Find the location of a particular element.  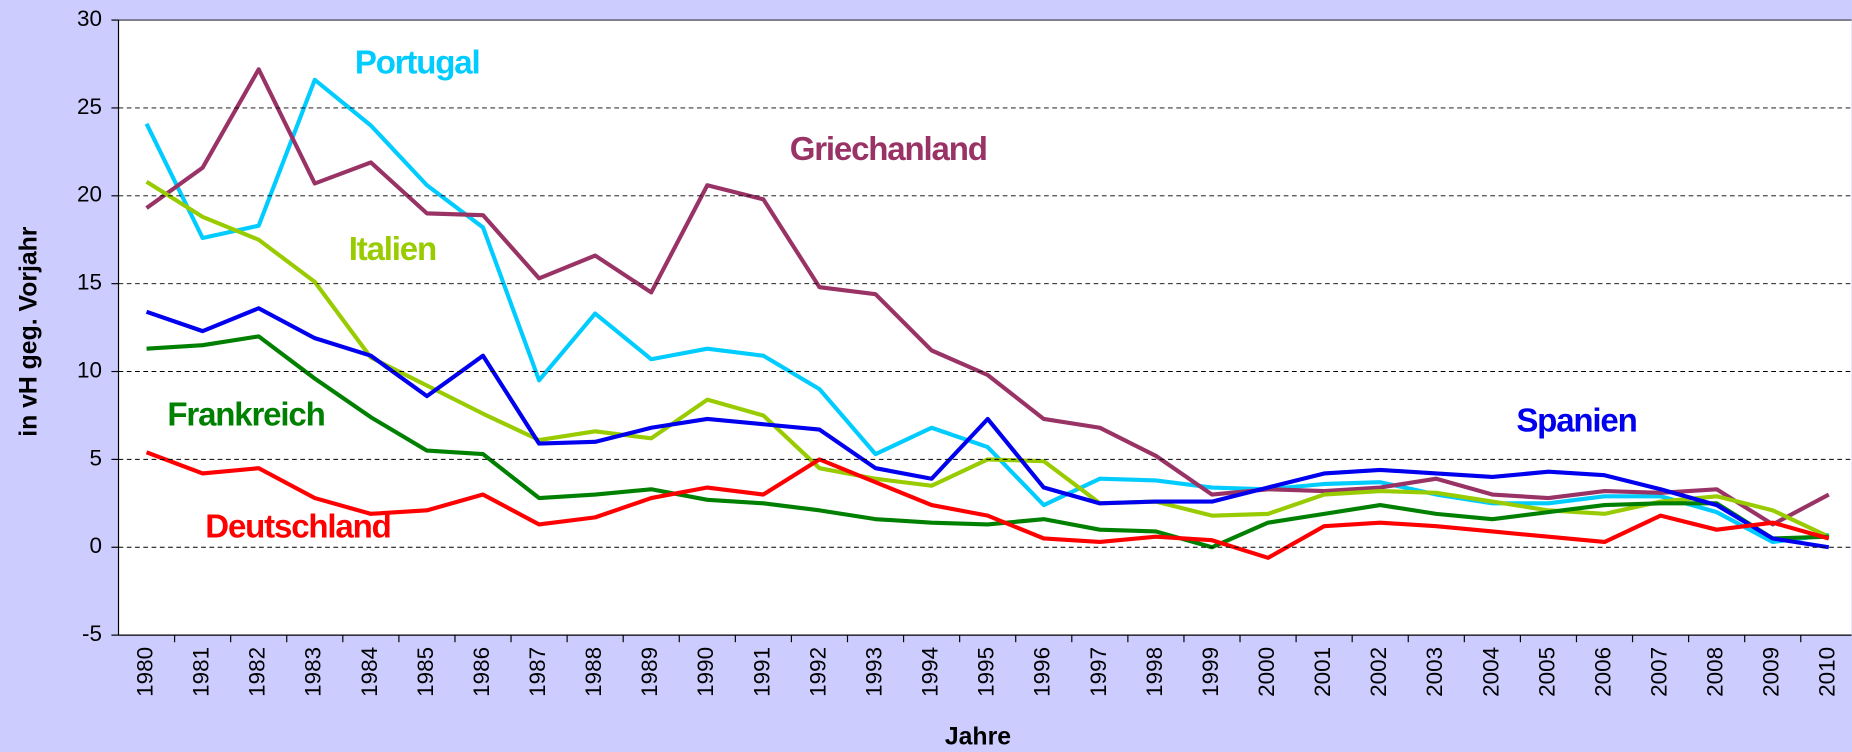

x-tick-label: 1982 is located at coordinates (257, 672).